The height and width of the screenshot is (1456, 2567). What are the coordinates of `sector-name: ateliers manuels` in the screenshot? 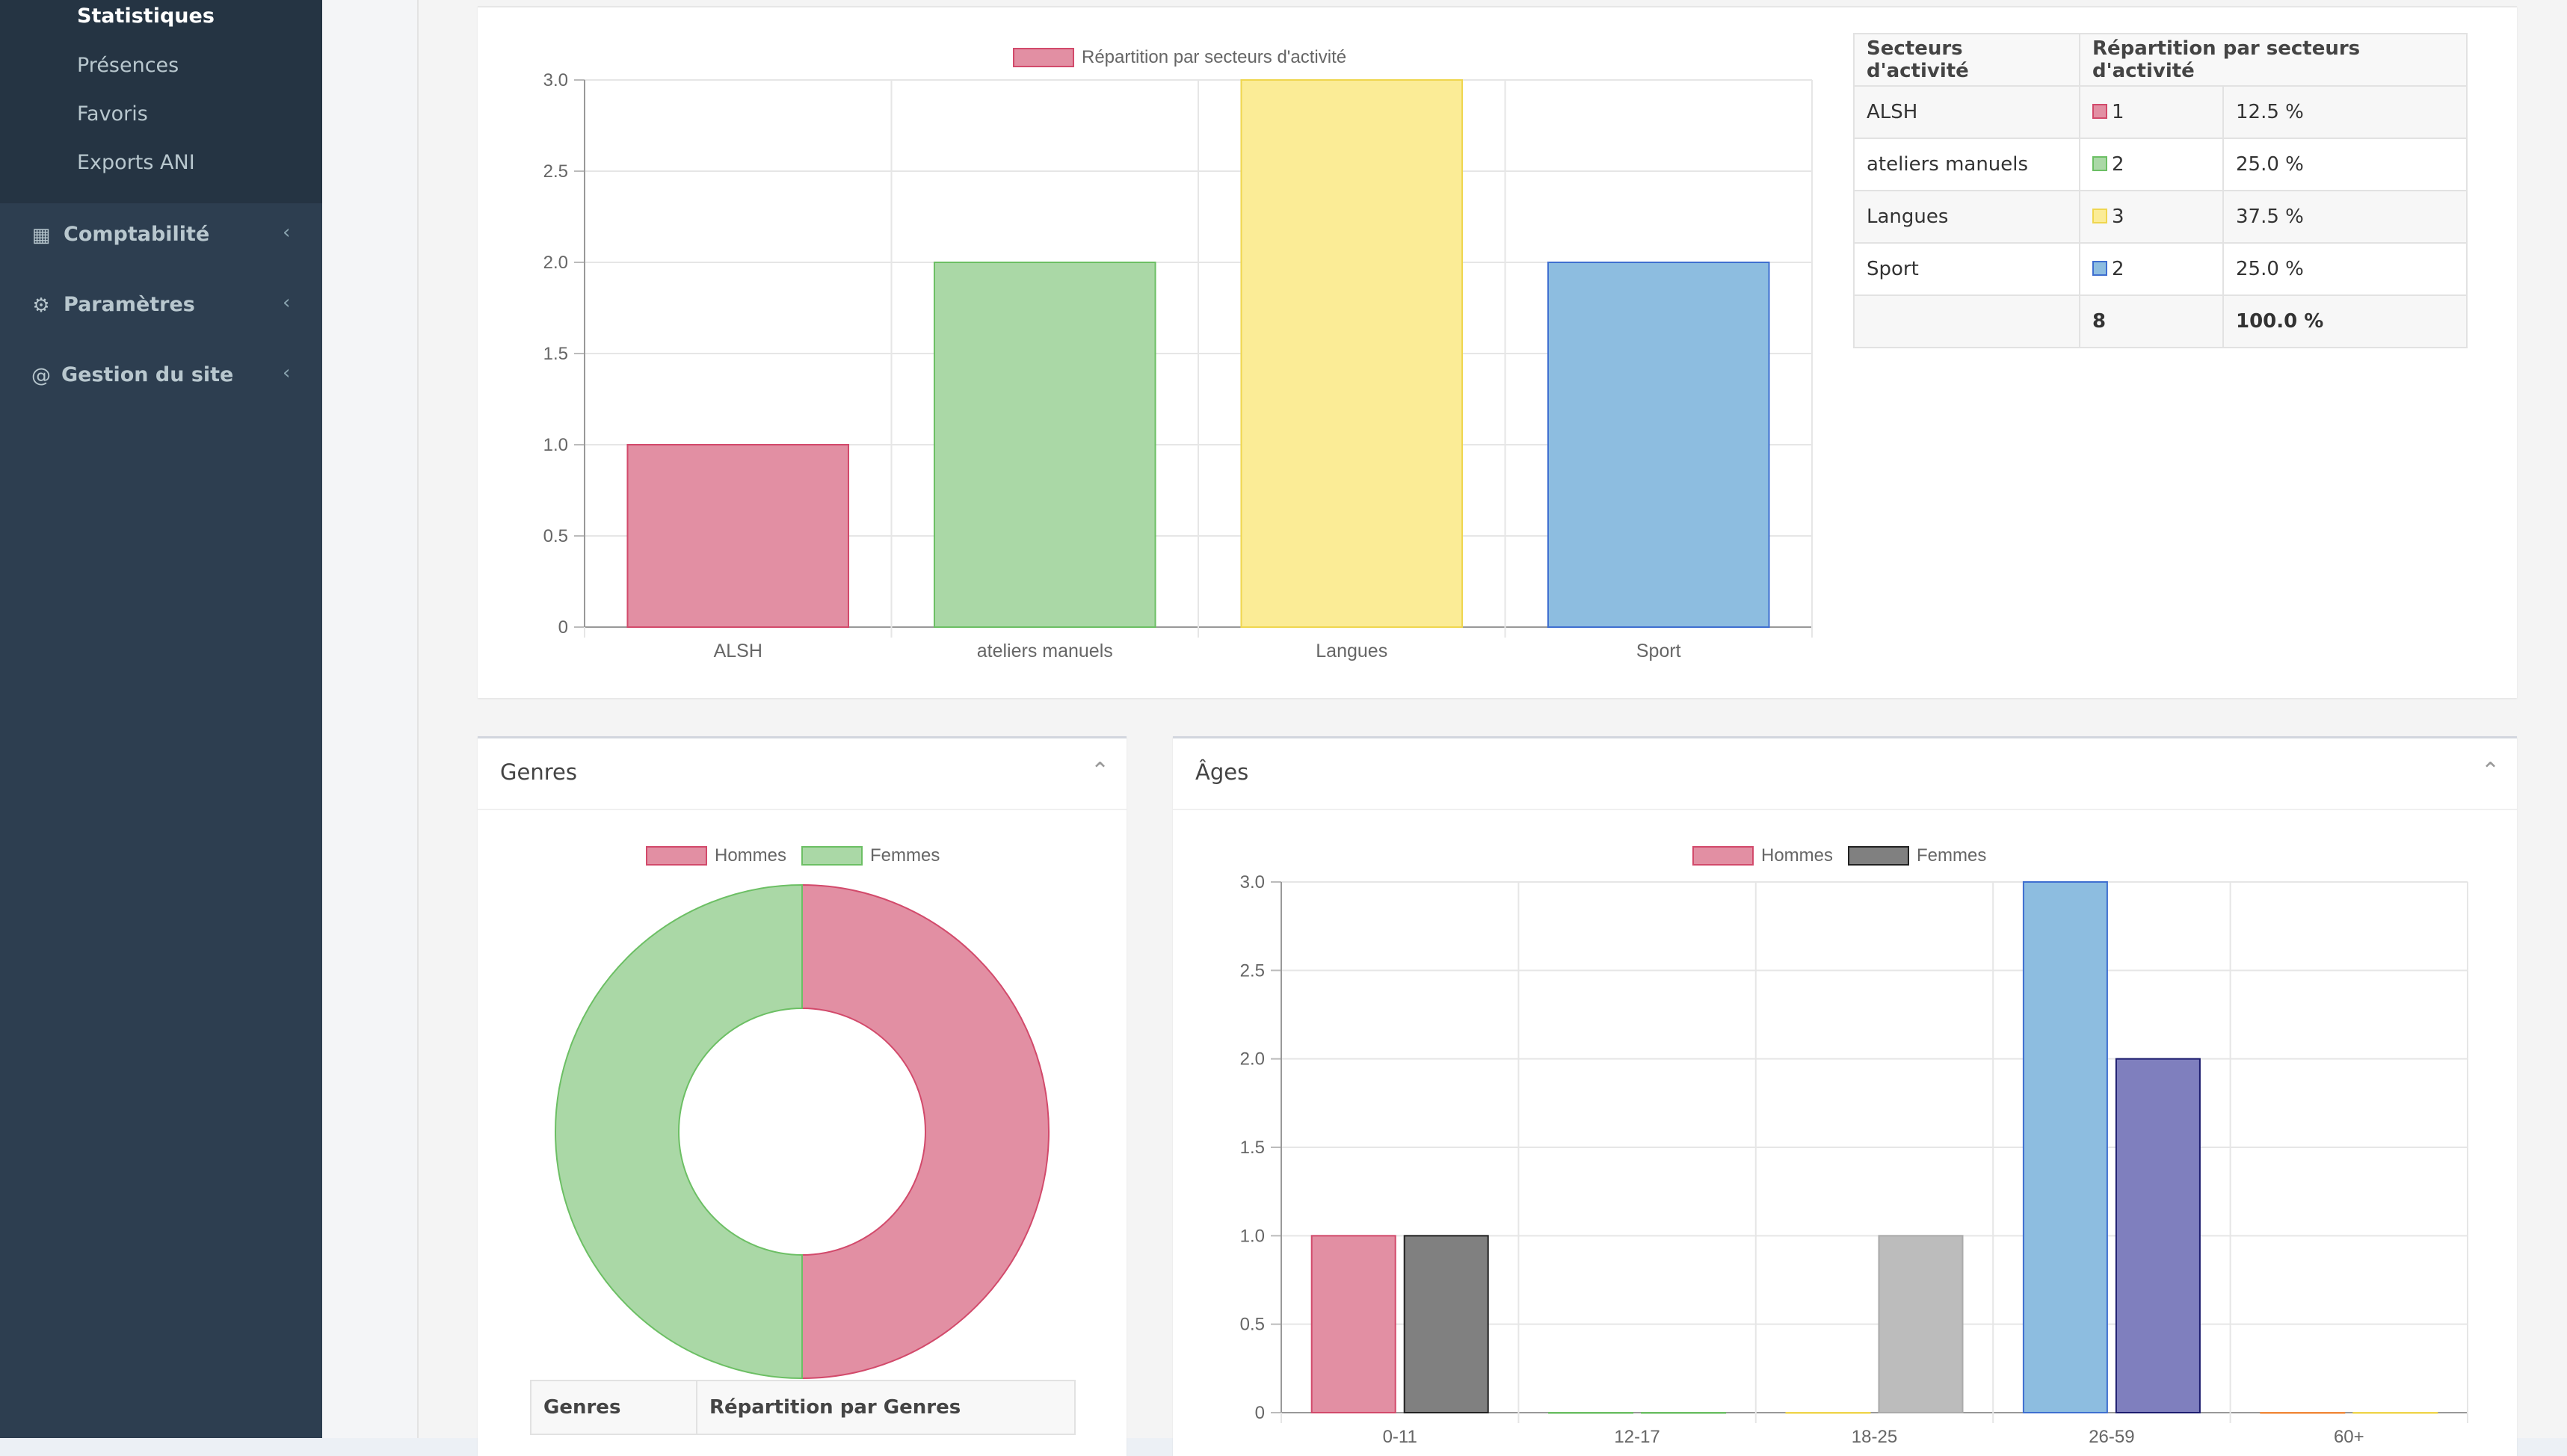 It's located at (1966, 164).